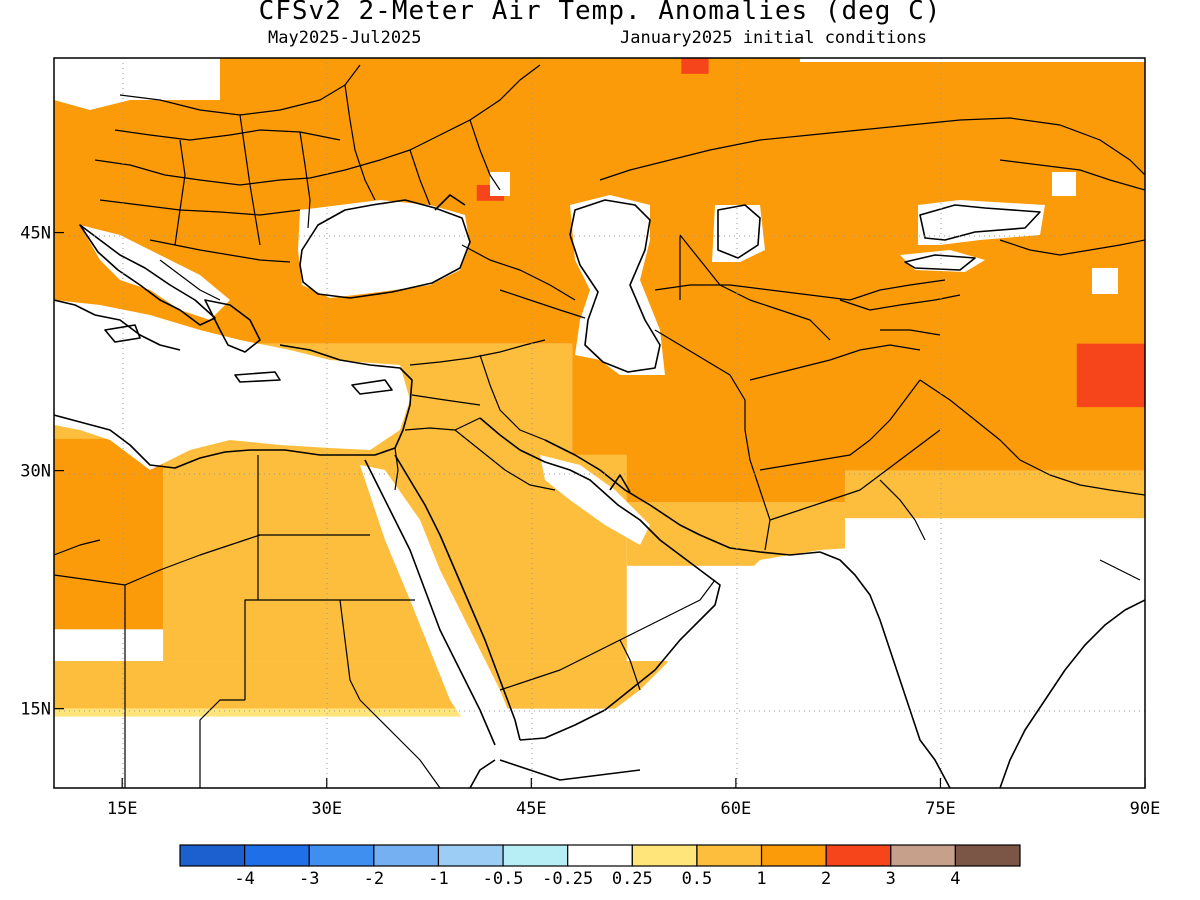 The image size is (1200, 900). Describe the element at coordinates (567, 879) in the screenshot. I see `colorbar-label-5: -0.25` at that location.